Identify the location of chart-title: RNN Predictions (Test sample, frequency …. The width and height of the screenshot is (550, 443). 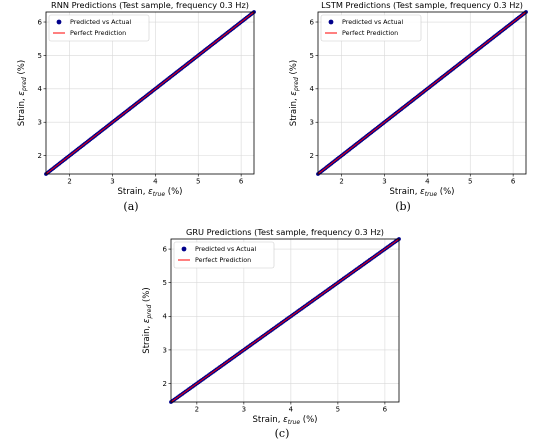
(150, 5).